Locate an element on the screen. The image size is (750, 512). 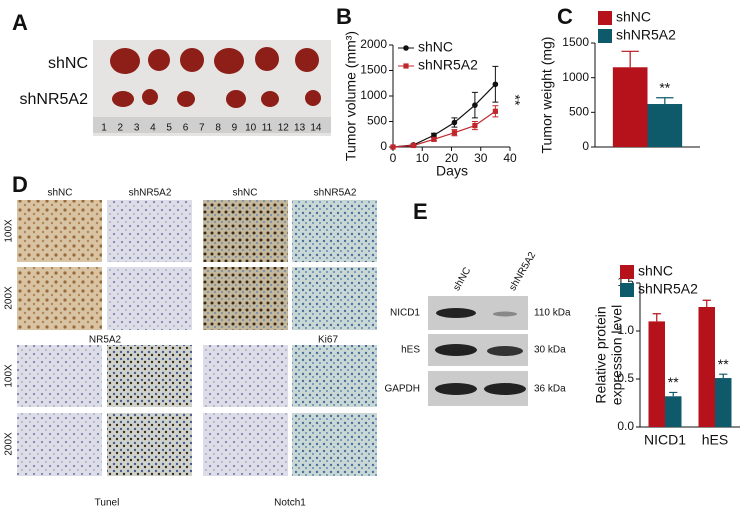
panel-letter: E is located at coordinates (420, 211).